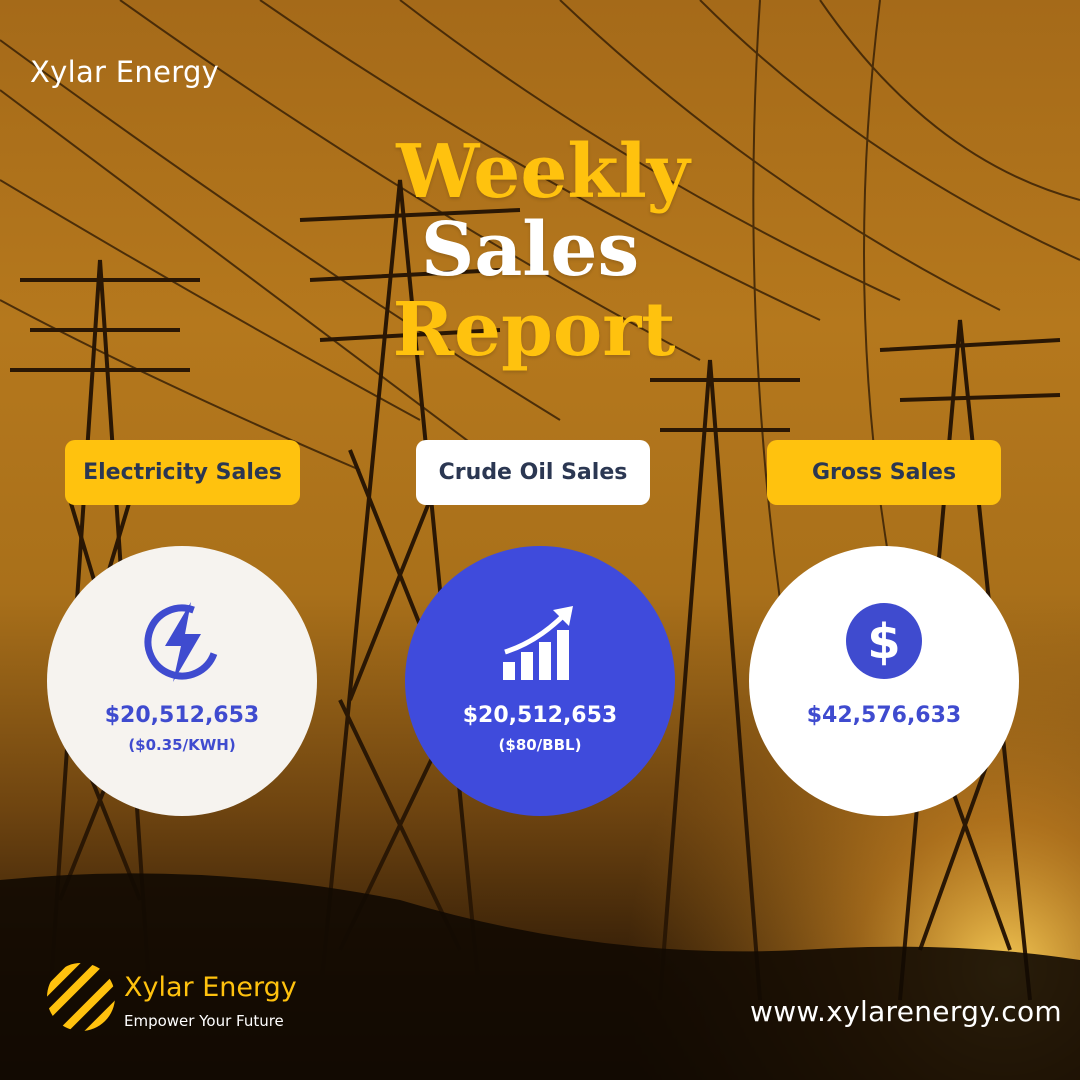 This screenshot has width=1080, height=1080. What do you see at coordinates (533, 472) in the screenshot?
I see `crude-oil-sales-label: Crude Oil Sales` at bounding box center [533, 472].